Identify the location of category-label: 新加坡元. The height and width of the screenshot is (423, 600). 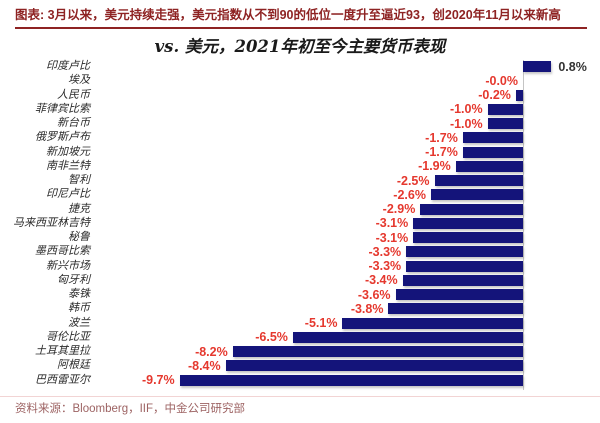
(68, 151).